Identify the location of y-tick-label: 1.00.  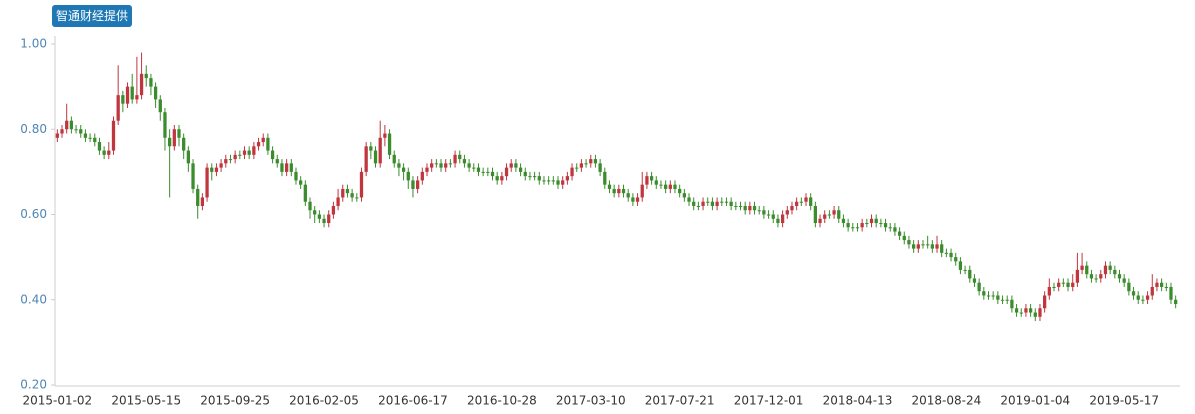
(33, 44).